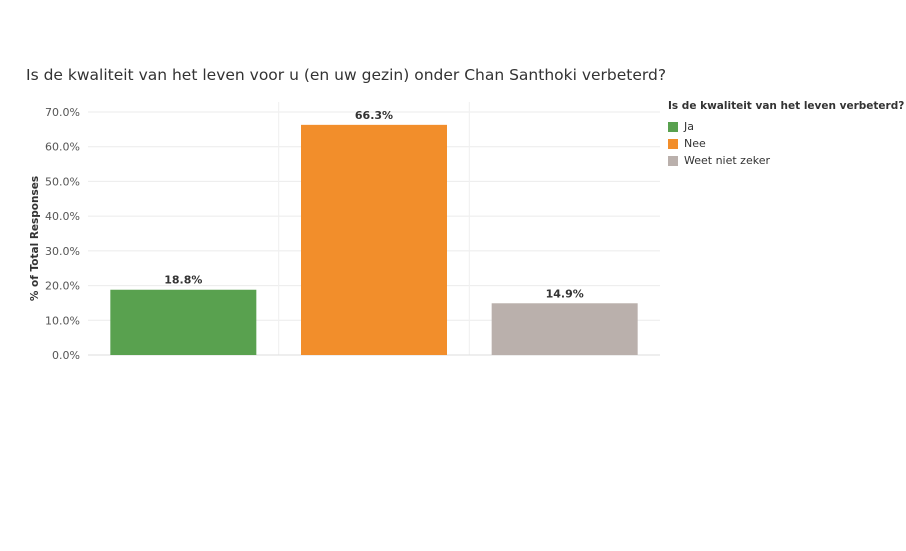 This screenshot has width=906, height=551. Describe the element at coordinates (786, 160) in the screenshot. I see `legend-item-weet-niet-zeker: Weet niet zeker` at that location.